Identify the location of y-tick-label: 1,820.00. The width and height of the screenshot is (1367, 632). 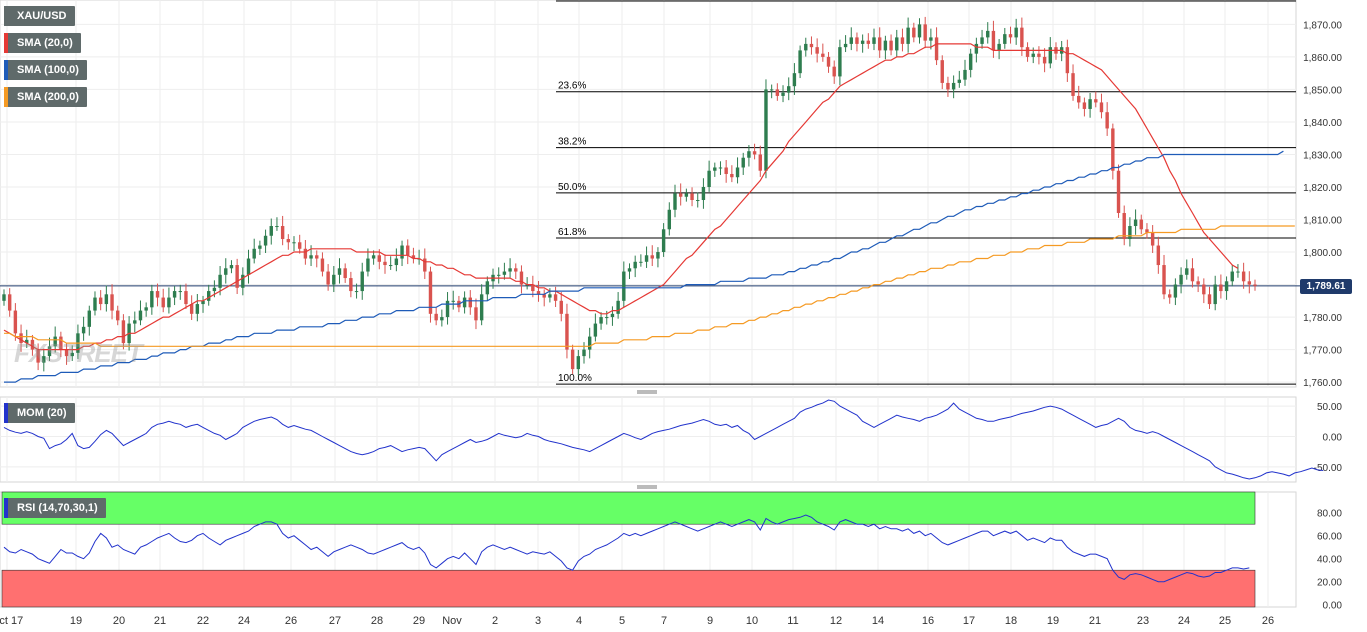
(1322, 188).